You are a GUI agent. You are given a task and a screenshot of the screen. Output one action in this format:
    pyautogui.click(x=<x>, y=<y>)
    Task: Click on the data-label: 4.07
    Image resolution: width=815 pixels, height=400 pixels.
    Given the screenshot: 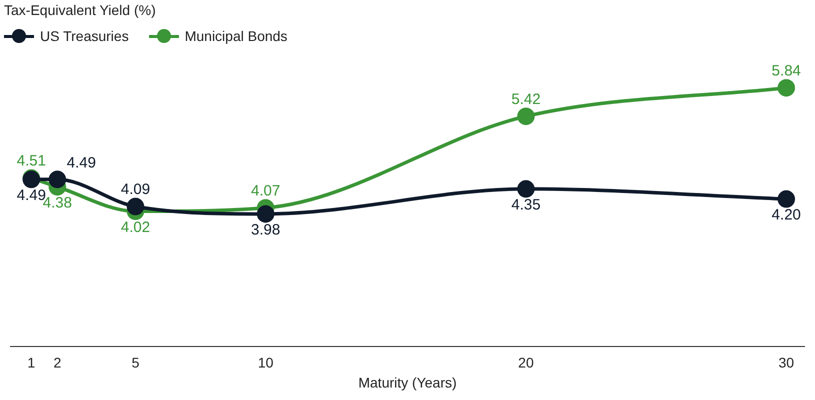 What is the action you would take?
    pyautogui.click(x=265, y=191)
    